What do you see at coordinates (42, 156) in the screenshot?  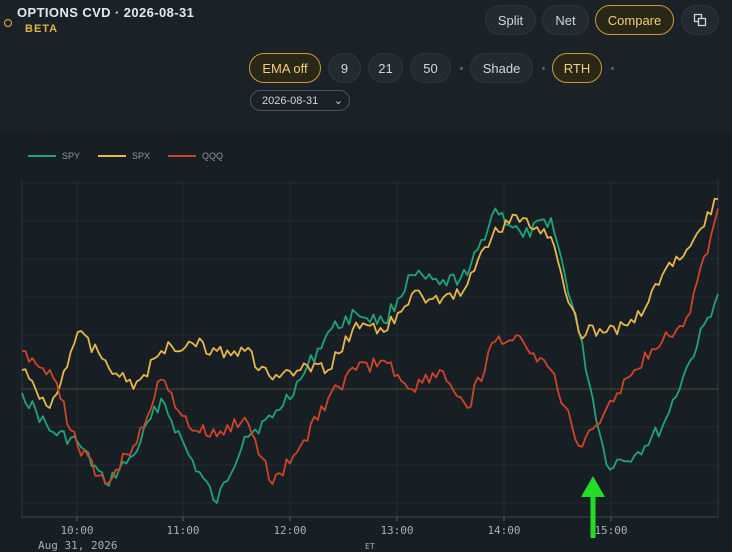 I see `legend-swatch-spy` at bounding box center [42, 156].